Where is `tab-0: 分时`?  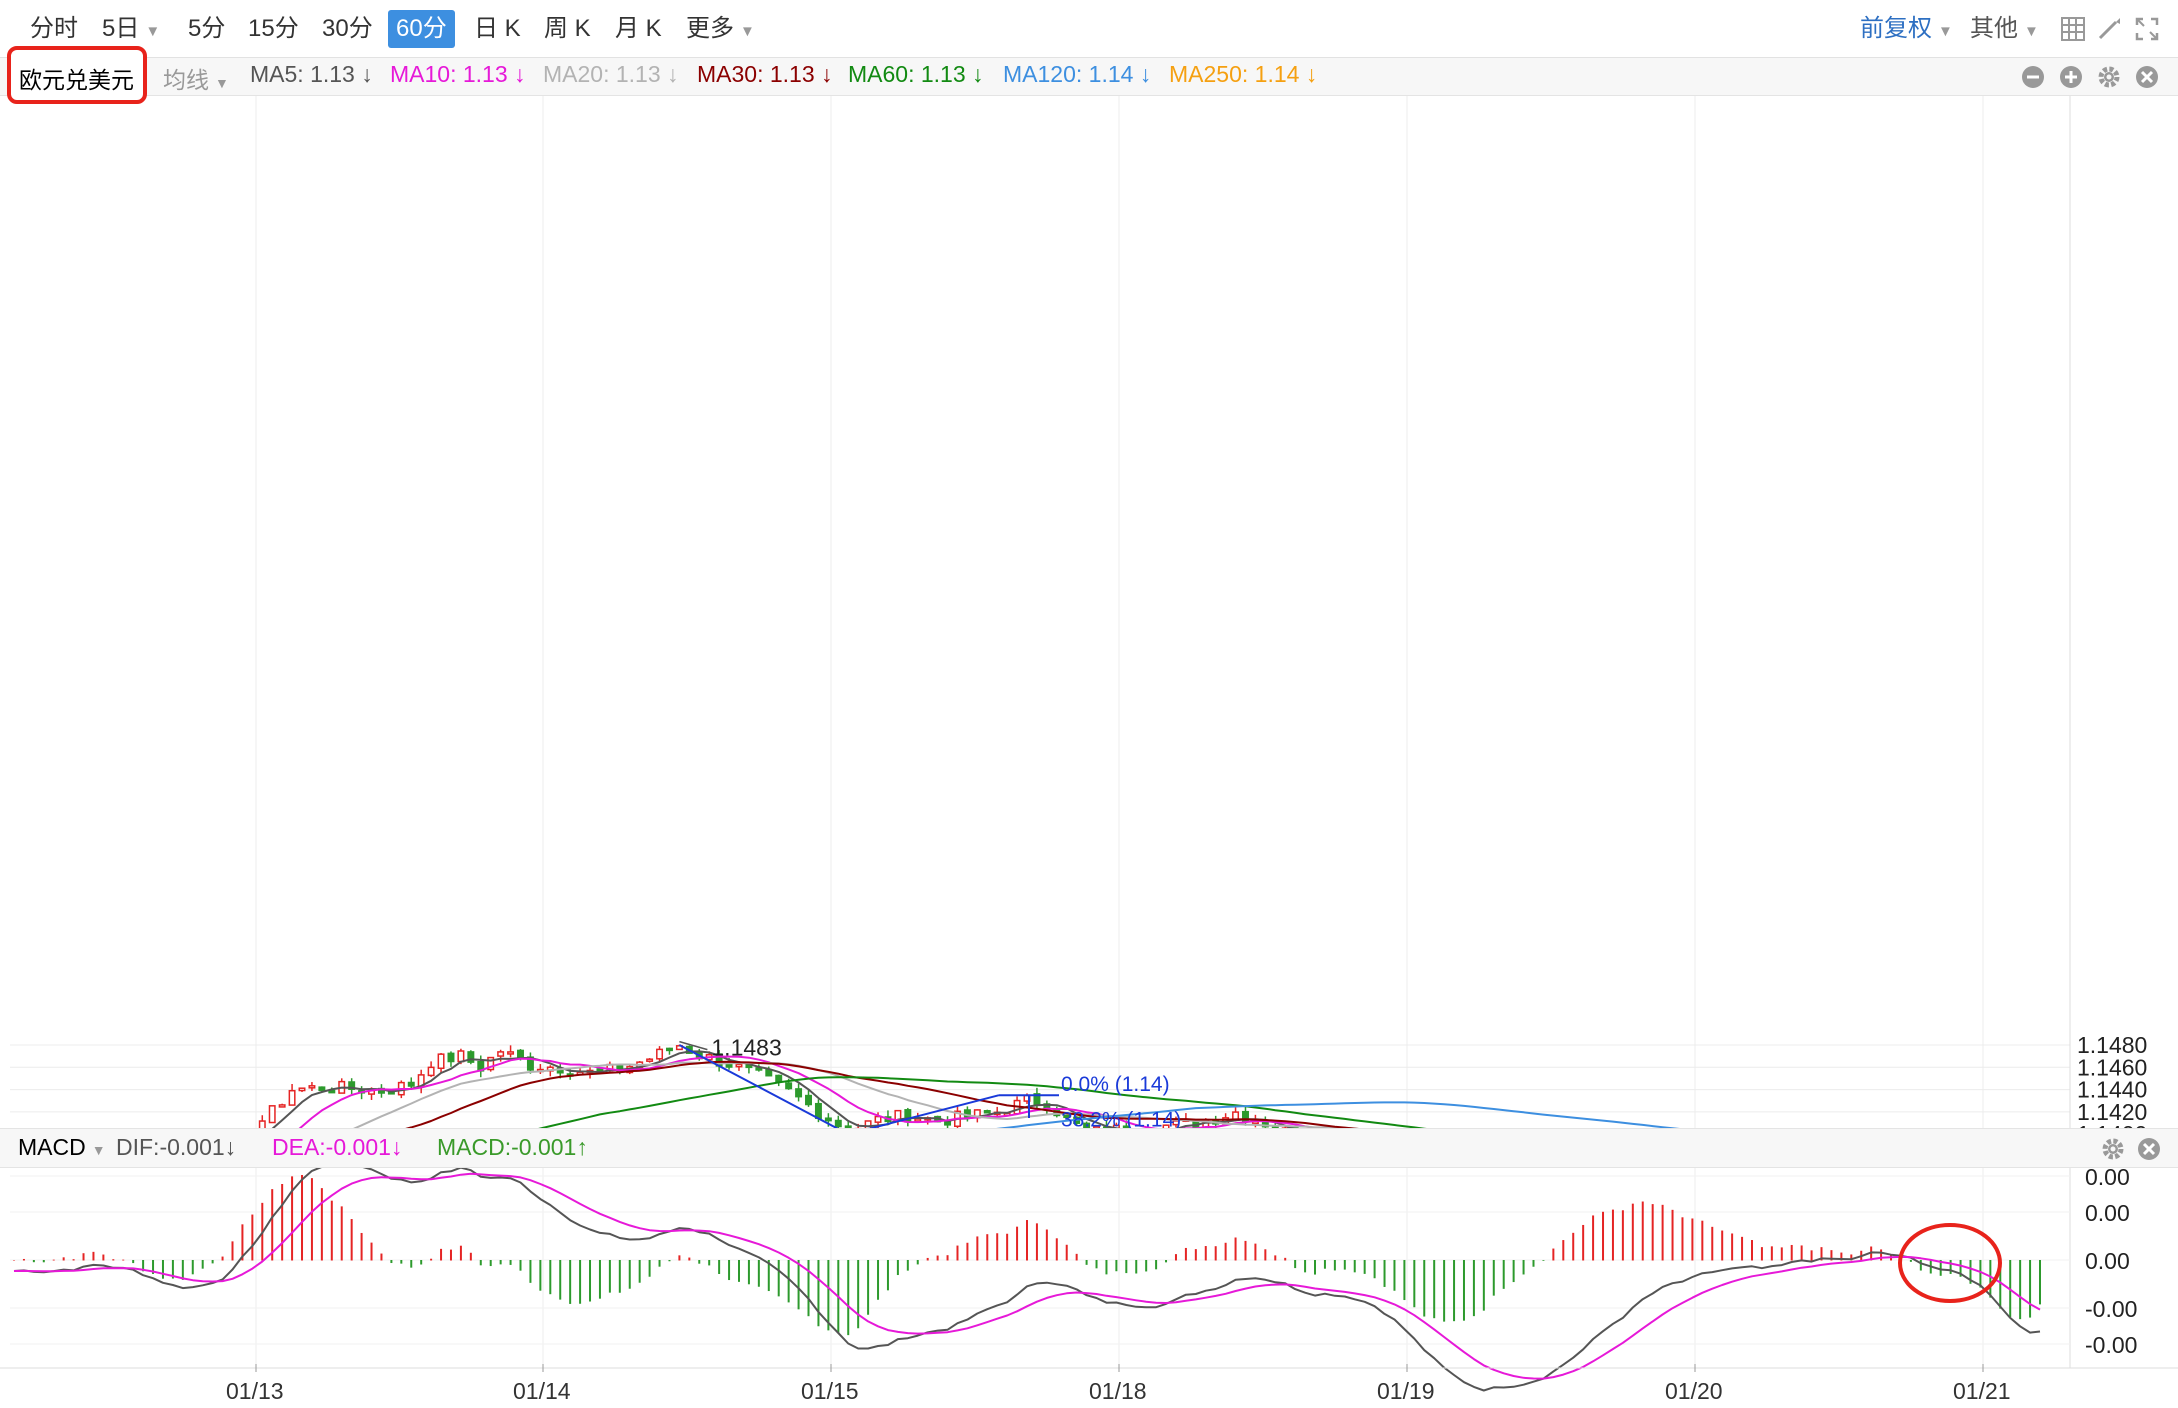
tab-0: 分时 is located at coordinates (54, 29).